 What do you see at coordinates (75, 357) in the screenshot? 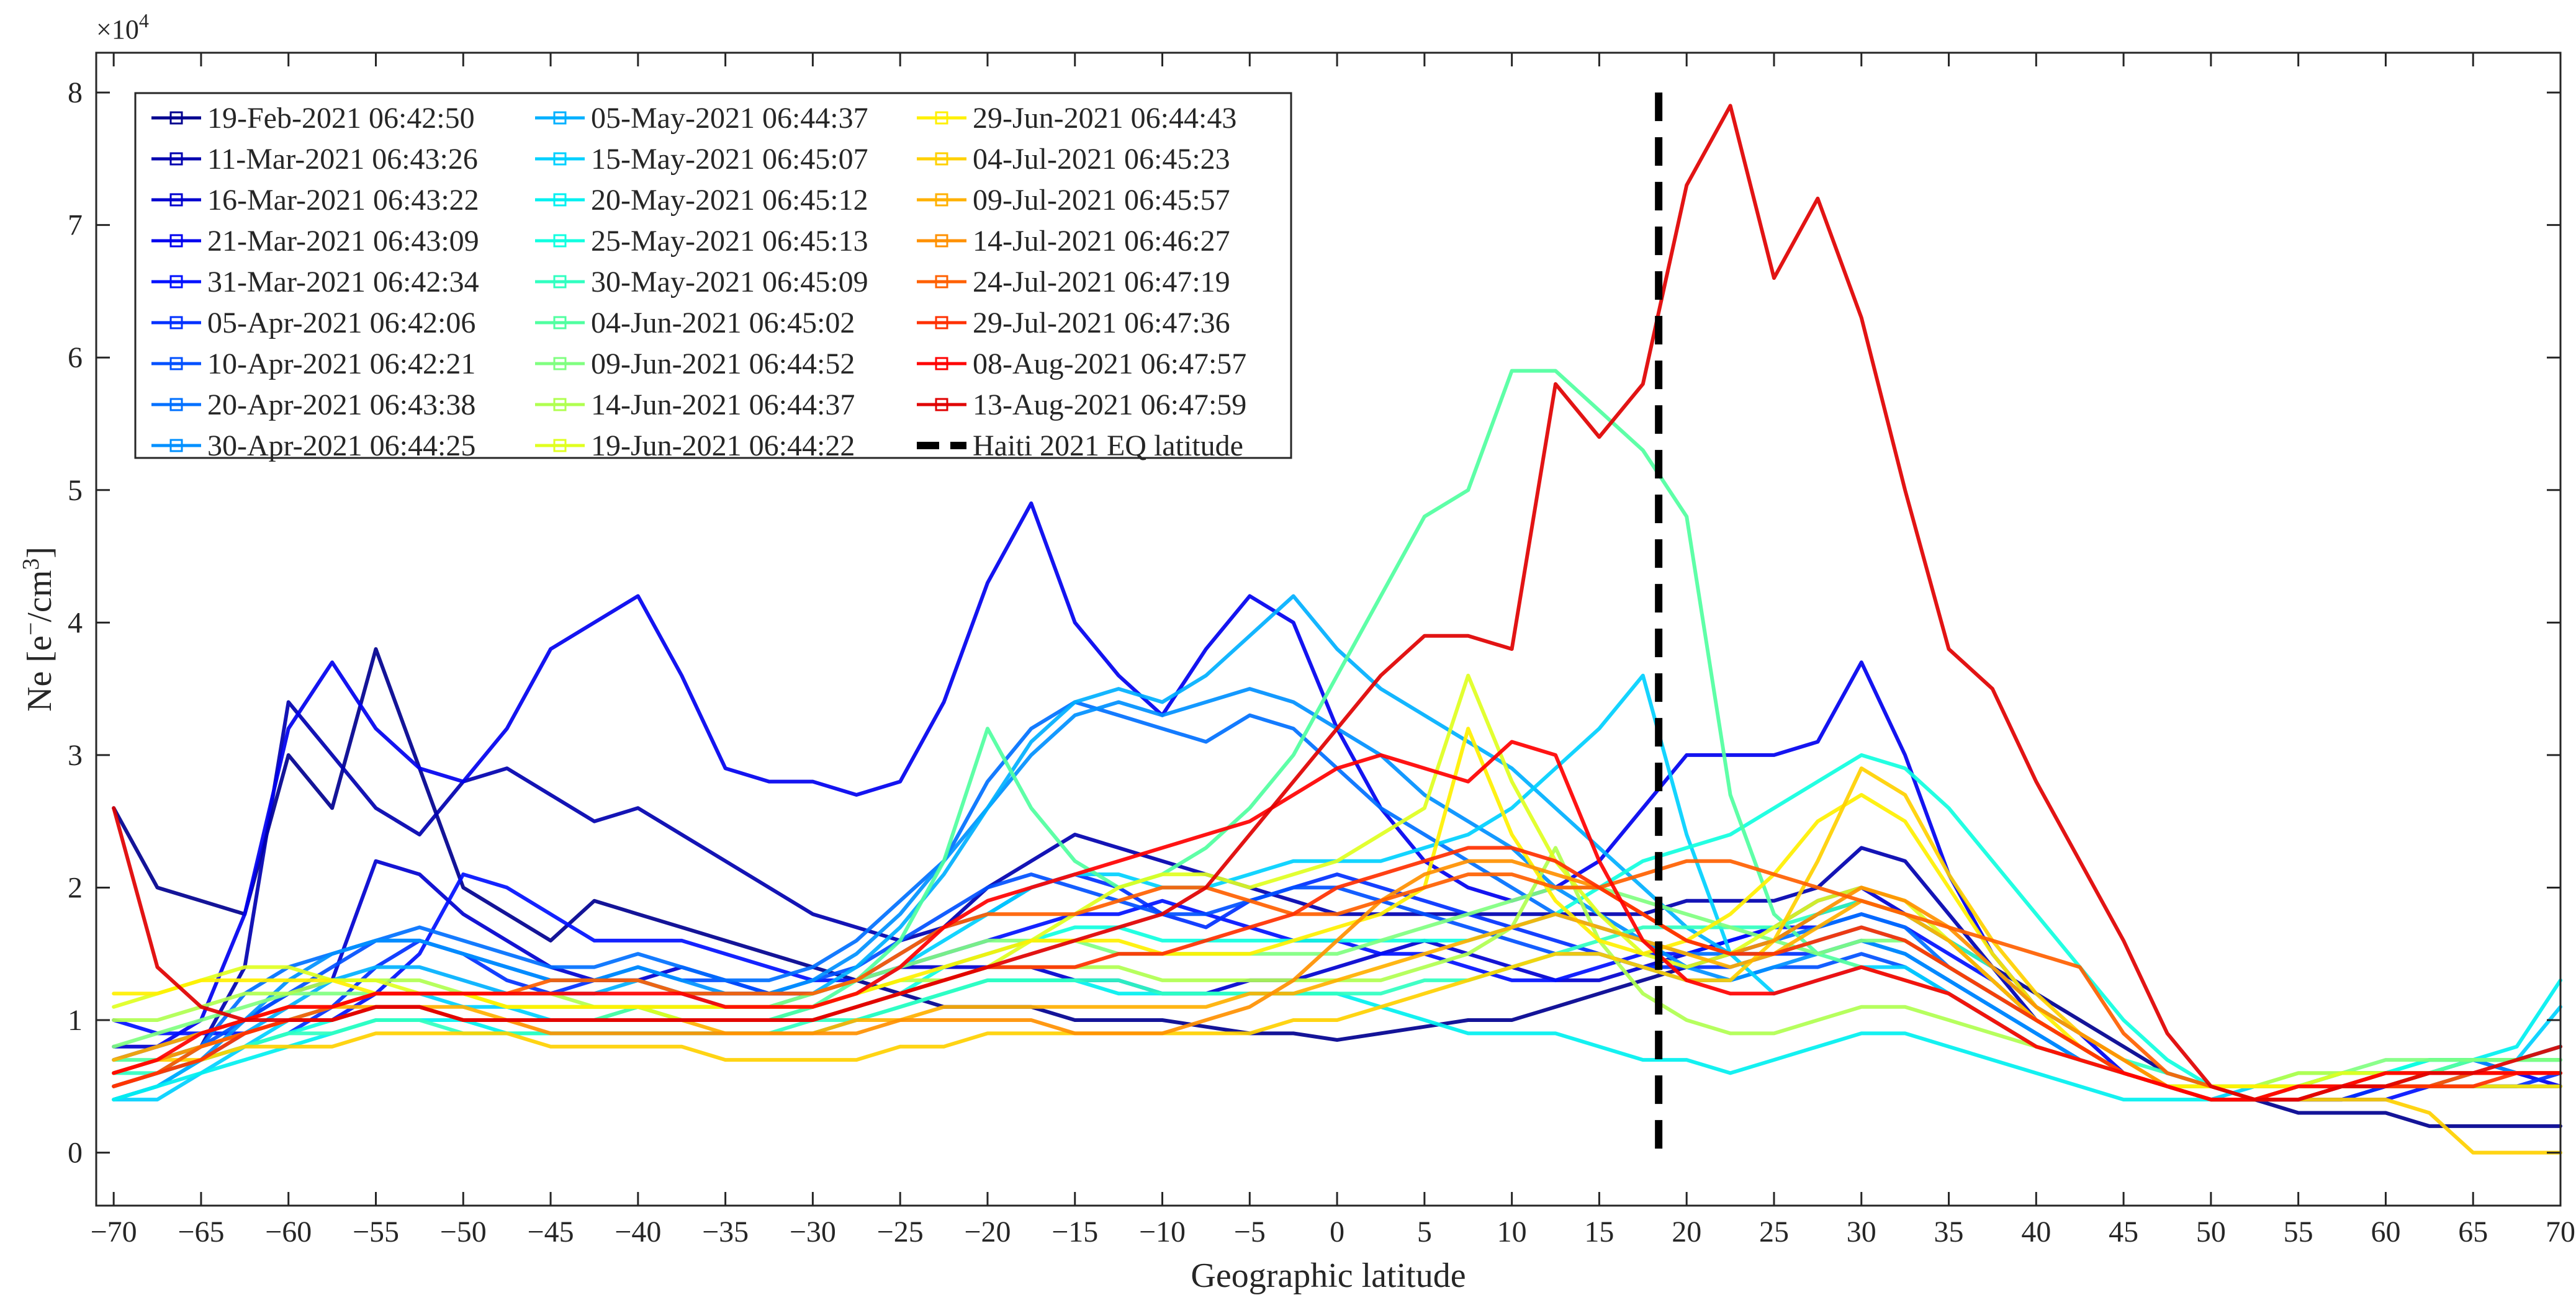
I see `y-tick-label: 6` at bounding box center [75, 357].